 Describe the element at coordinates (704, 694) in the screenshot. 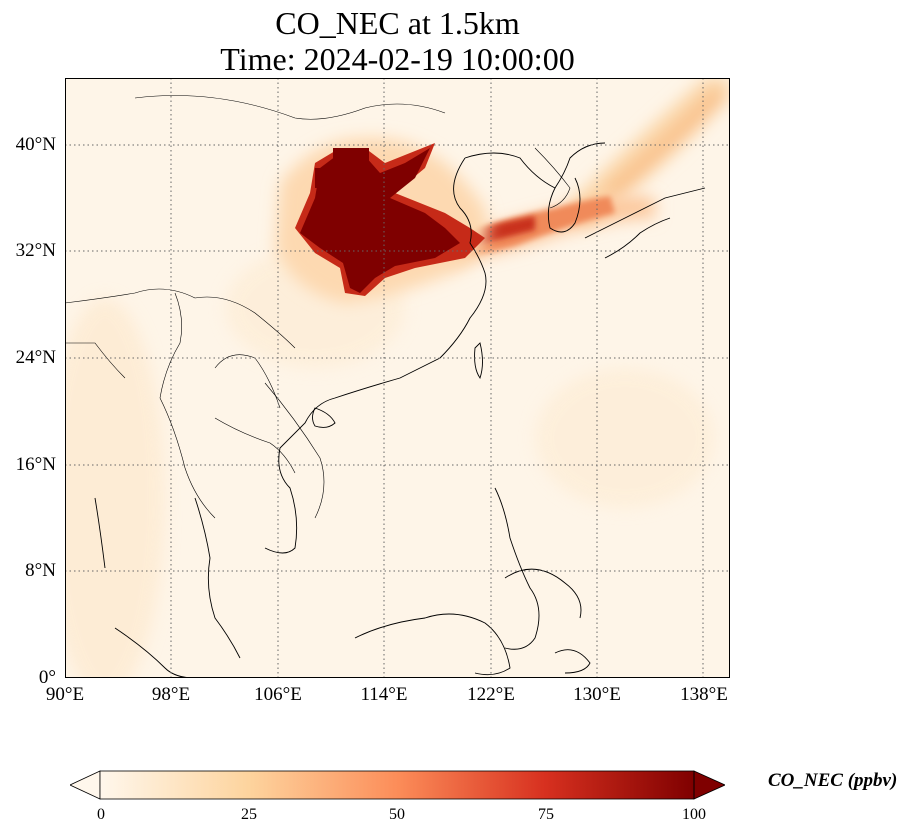

I see `lon-tick-138e: 138°E` at that location.